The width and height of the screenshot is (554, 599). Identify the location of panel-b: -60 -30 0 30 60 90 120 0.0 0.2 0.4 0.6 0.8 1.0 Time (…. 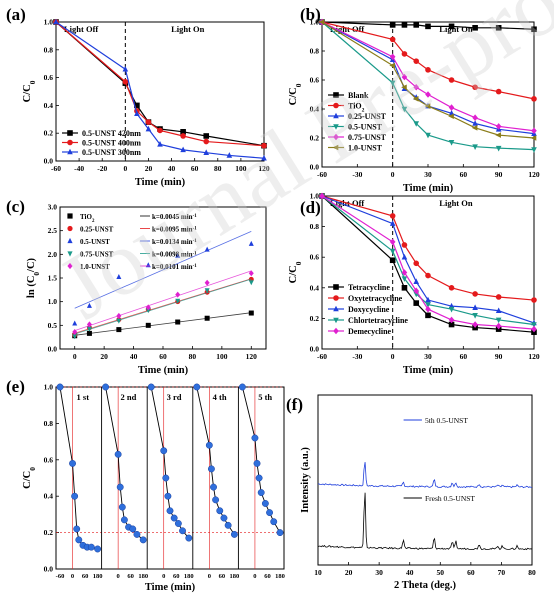
(414, 99).